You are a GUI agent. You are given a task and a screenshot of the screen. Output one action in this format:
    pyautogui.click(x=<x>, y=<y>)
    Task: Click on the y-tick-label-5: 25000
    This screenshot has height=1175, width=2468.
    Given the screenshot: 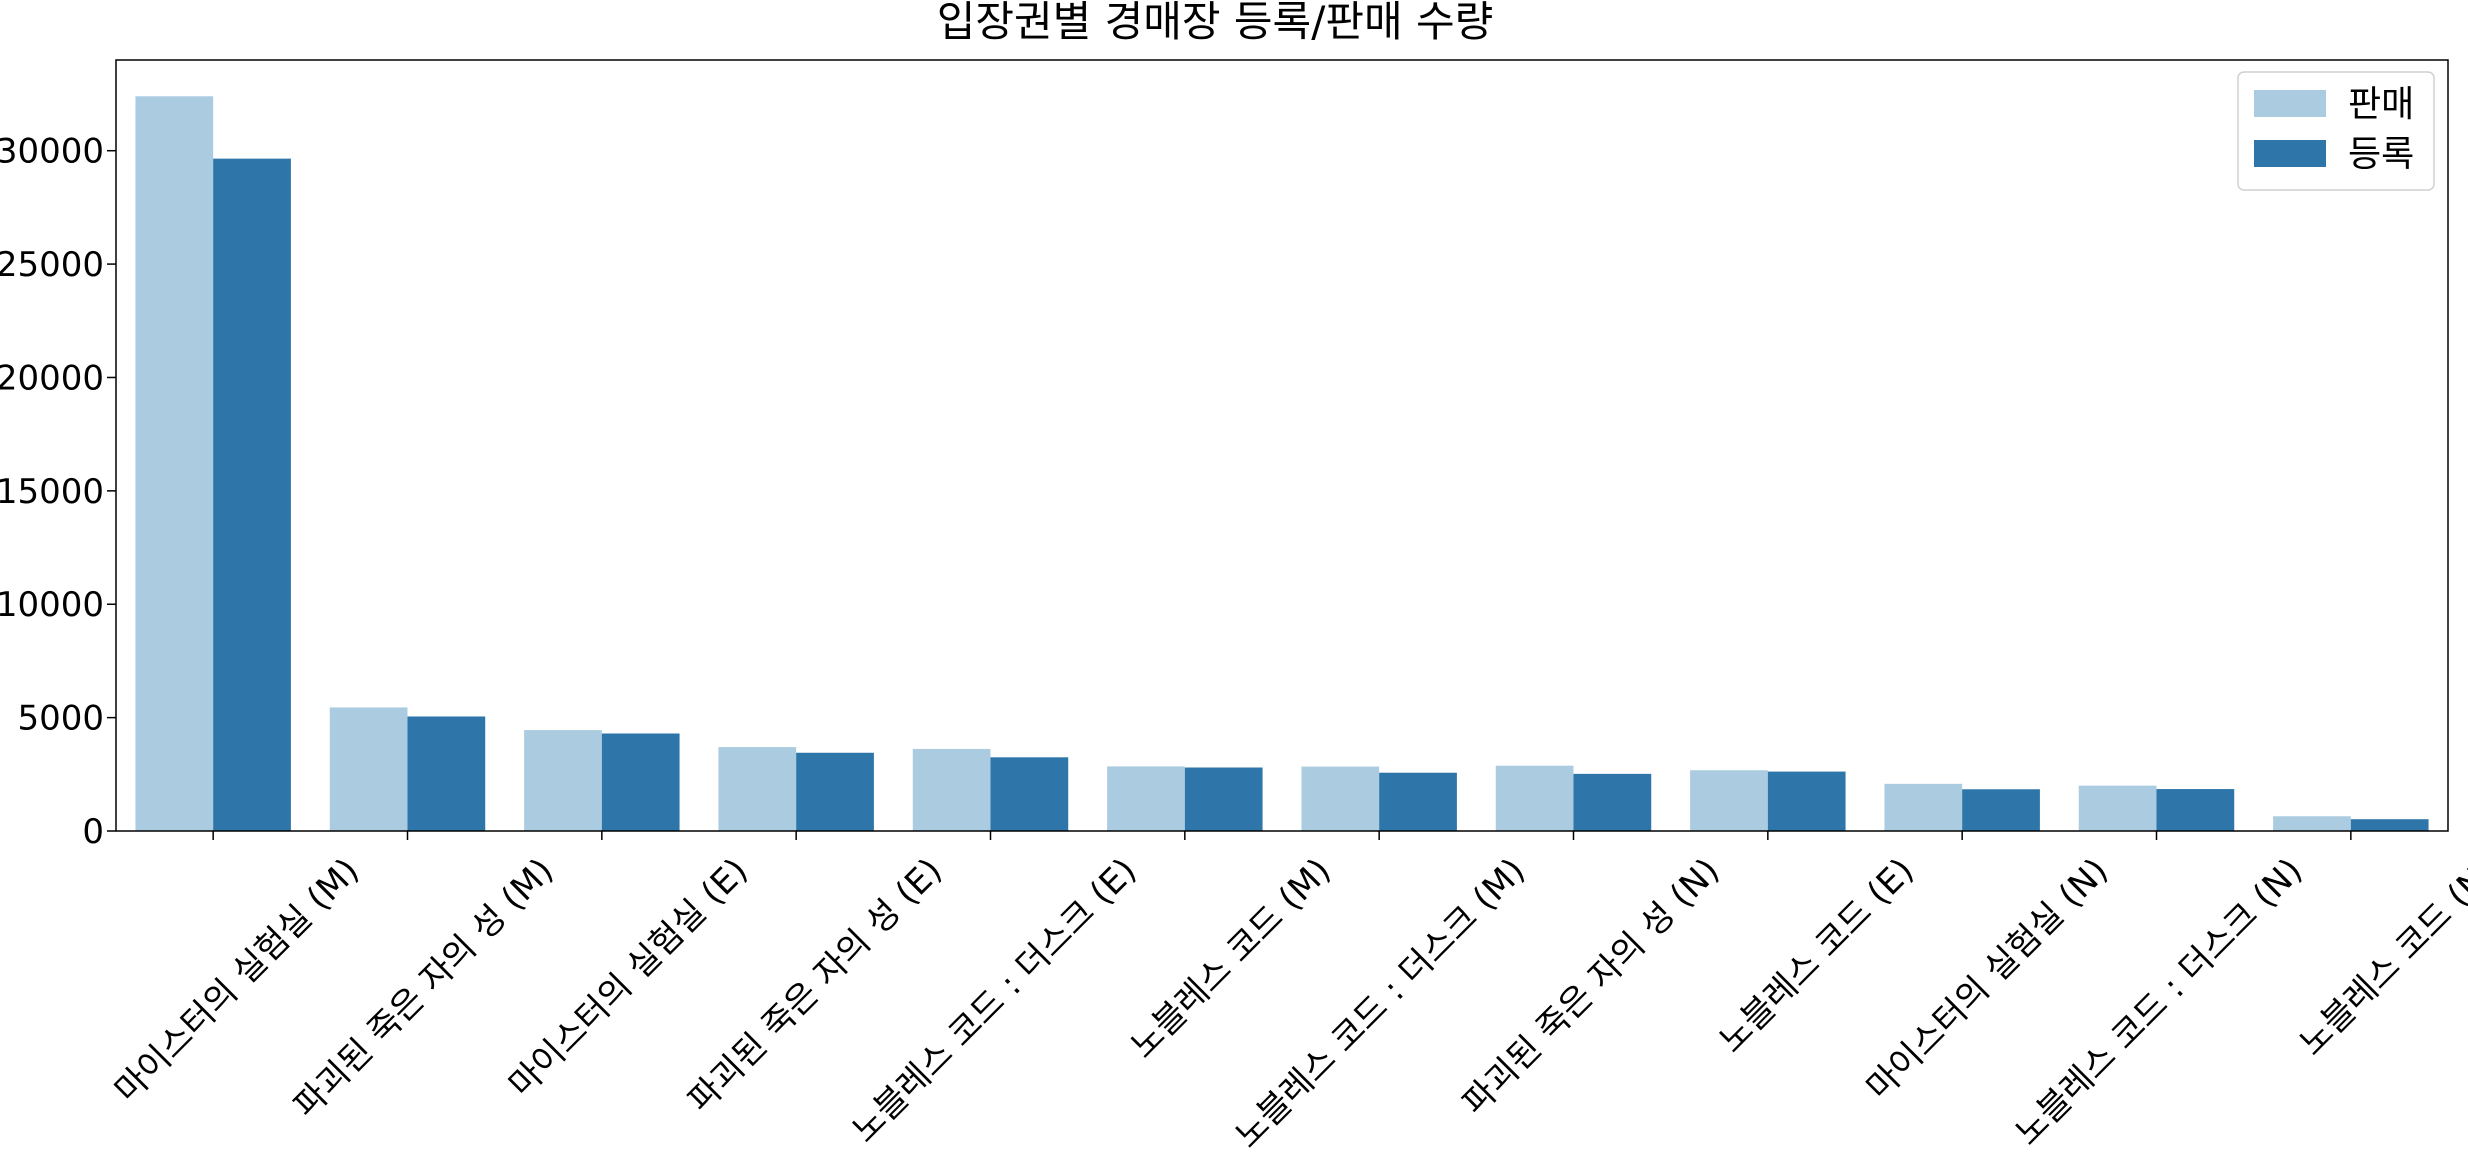 What is the action you would take?
    pyautogui.click(x=52, y=265)
    